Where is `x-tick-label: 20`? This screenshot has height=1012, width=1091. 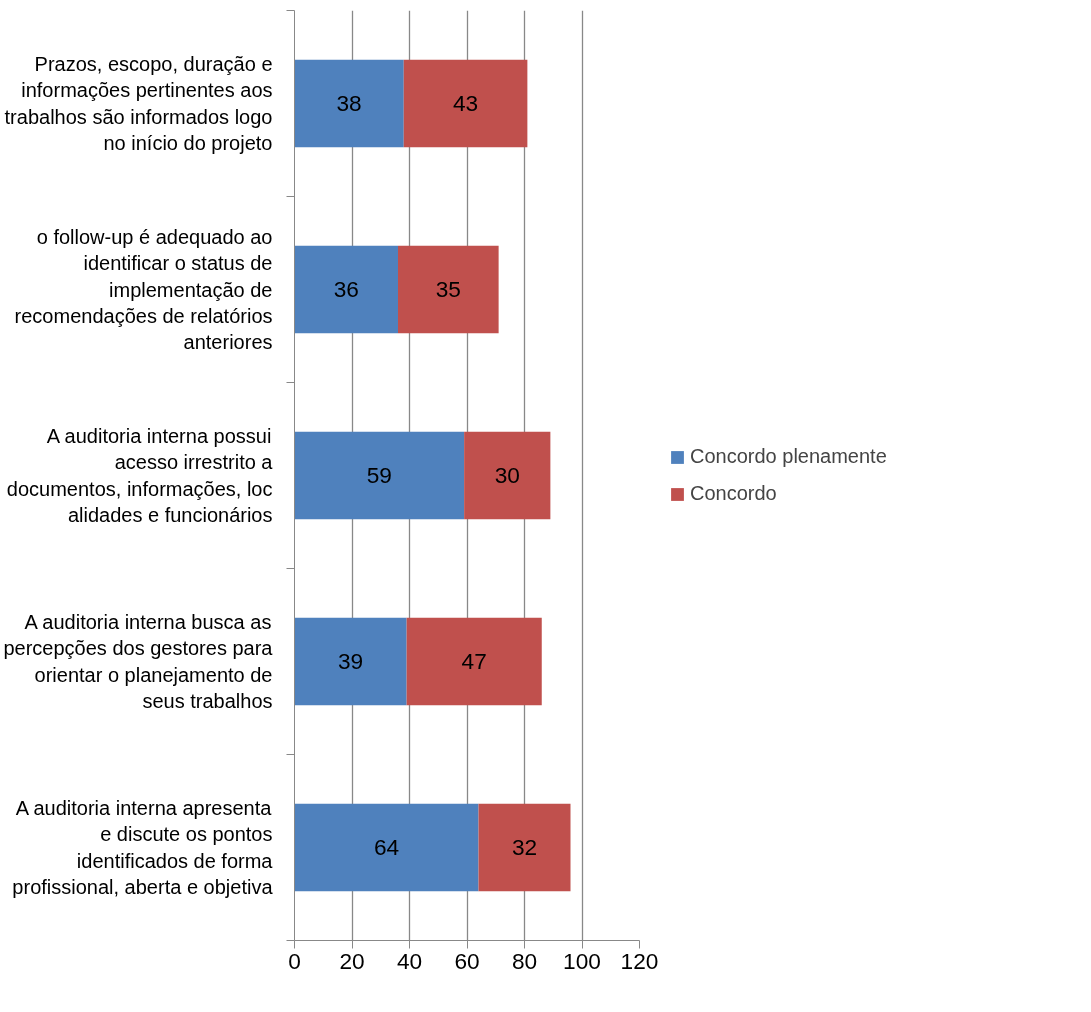
x-tick-label: 20 is located at coordinates (352, 960).